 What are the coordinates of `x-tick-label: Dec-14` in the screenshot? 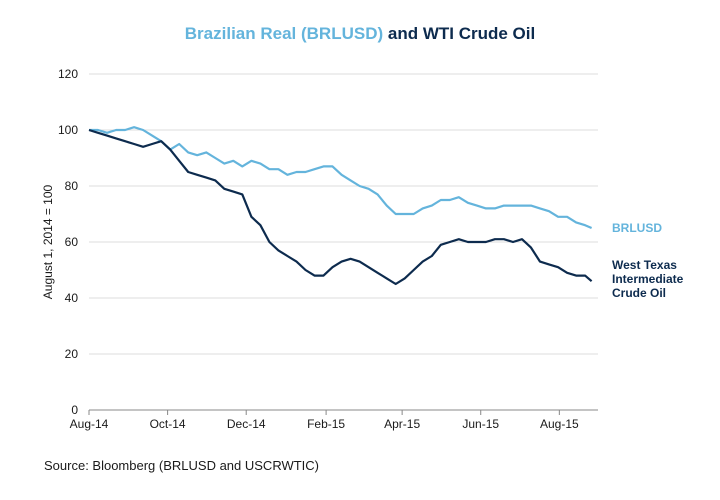 It's located at (246, 424).